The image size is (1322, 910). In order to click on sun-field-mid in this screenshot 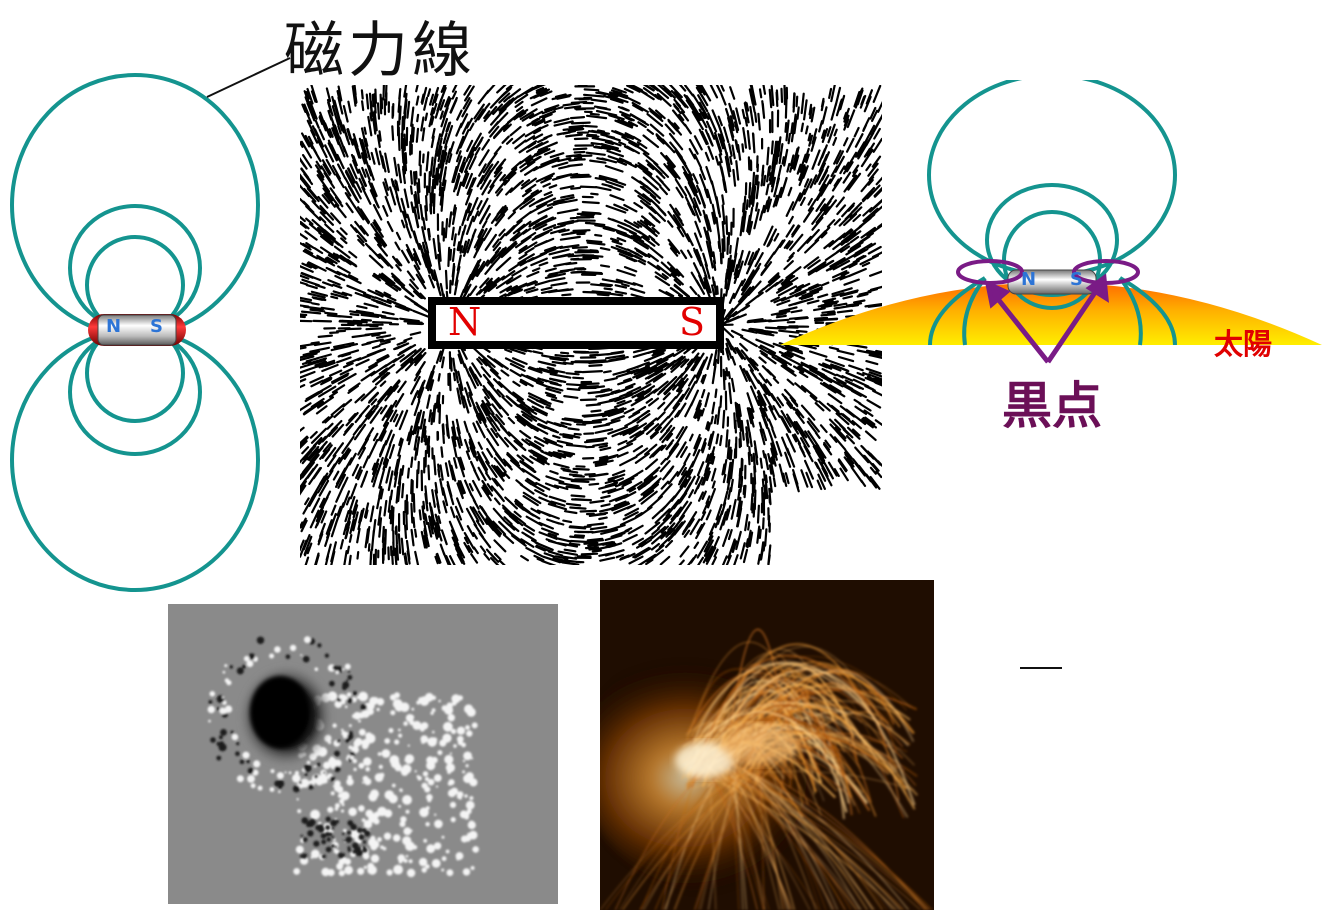, I will do `click(1052, 240)`.